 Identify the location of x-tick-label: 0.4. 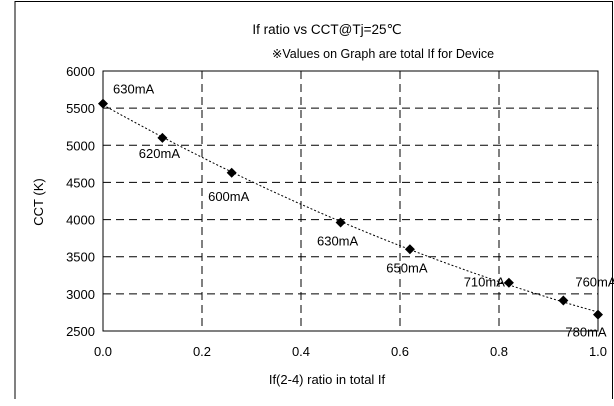
(301, 351).